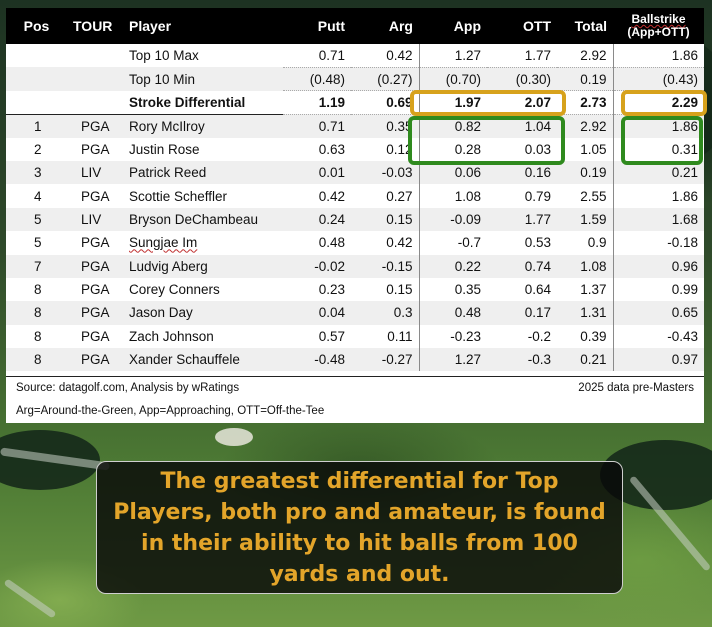 This screenshot has height=627, width=712. Describe the element at coordinates (385, 360) in the screenshot. I see `arg-cell: -0.27` at that location.